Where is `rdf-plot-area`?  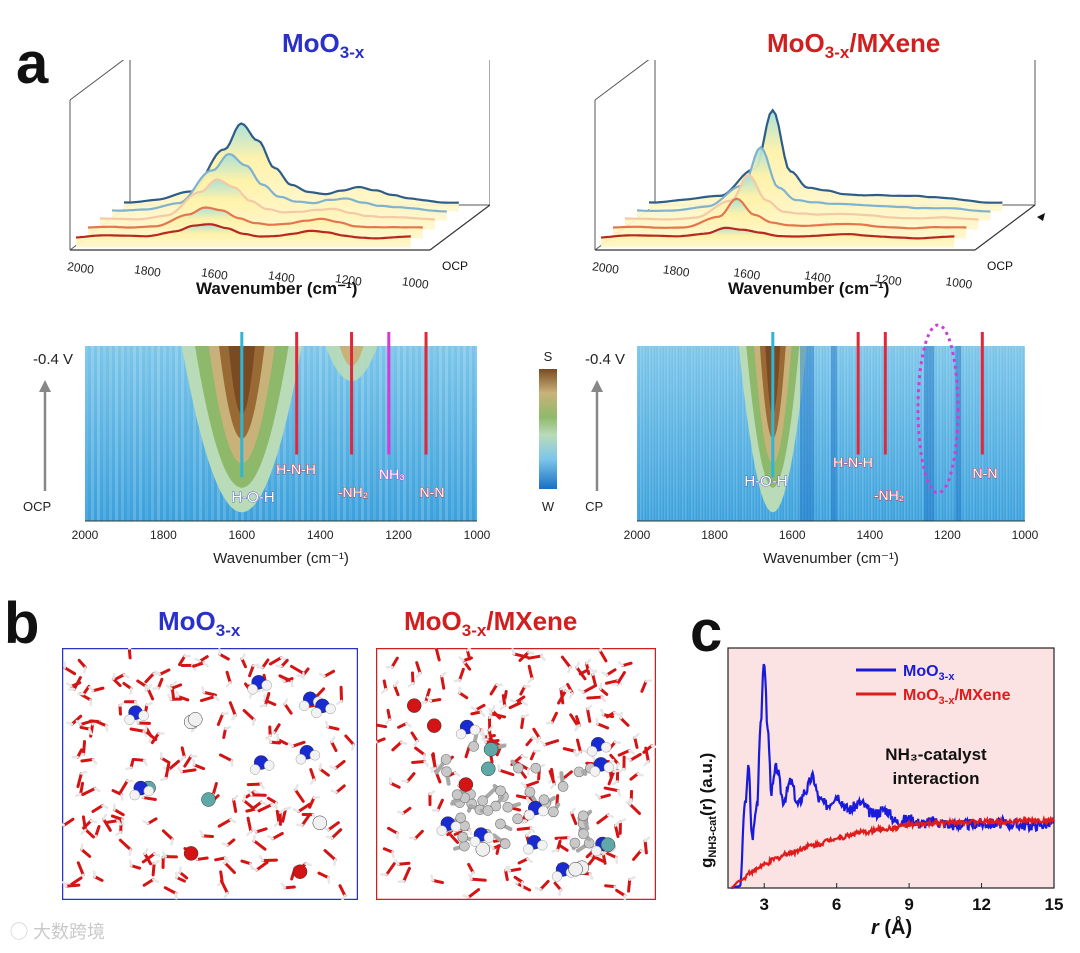
rdf-plot-area is located at coordinates (891, 768).